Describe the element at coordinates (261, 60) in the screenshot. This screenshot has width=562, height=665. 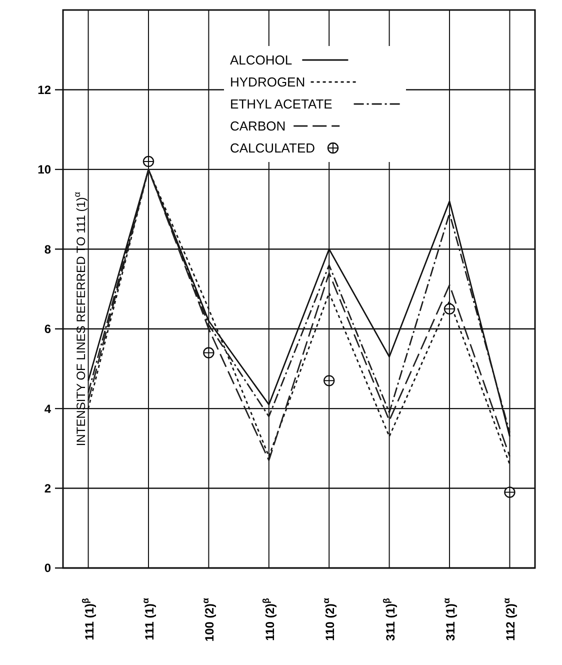
I see `legend-label: ALCOHOL` at that location.